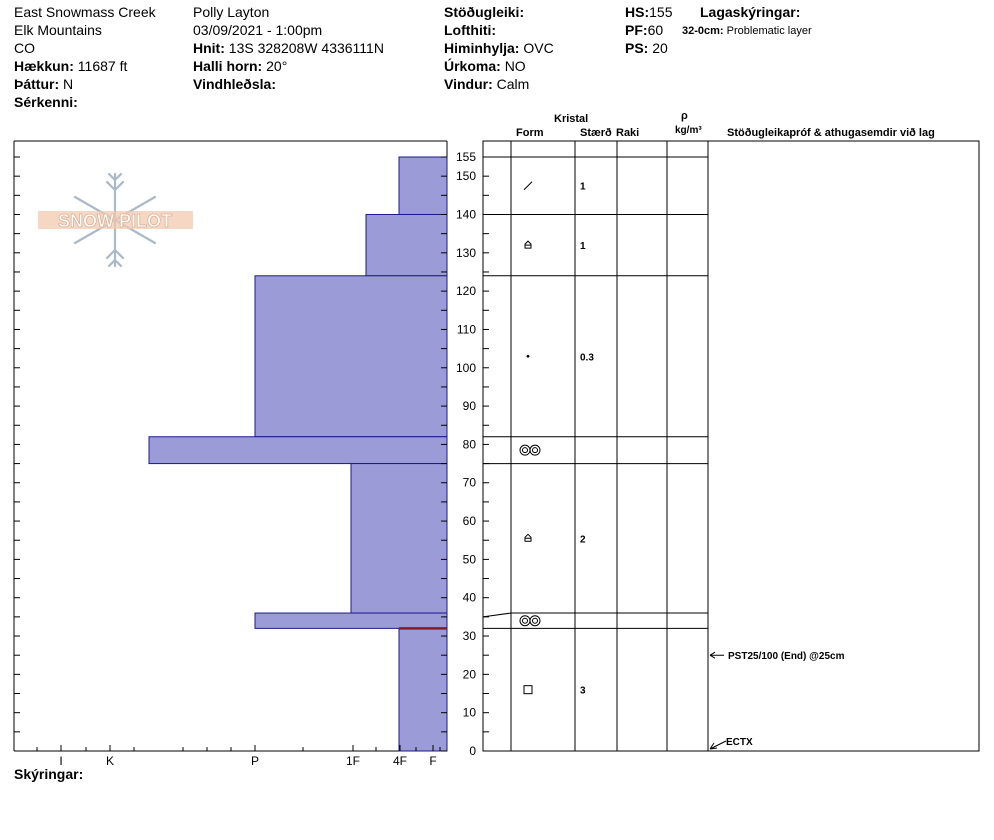  Describe the element at coordinates (209, 48) in the screenshot. I see `coords-label: Hnit:` at that location.